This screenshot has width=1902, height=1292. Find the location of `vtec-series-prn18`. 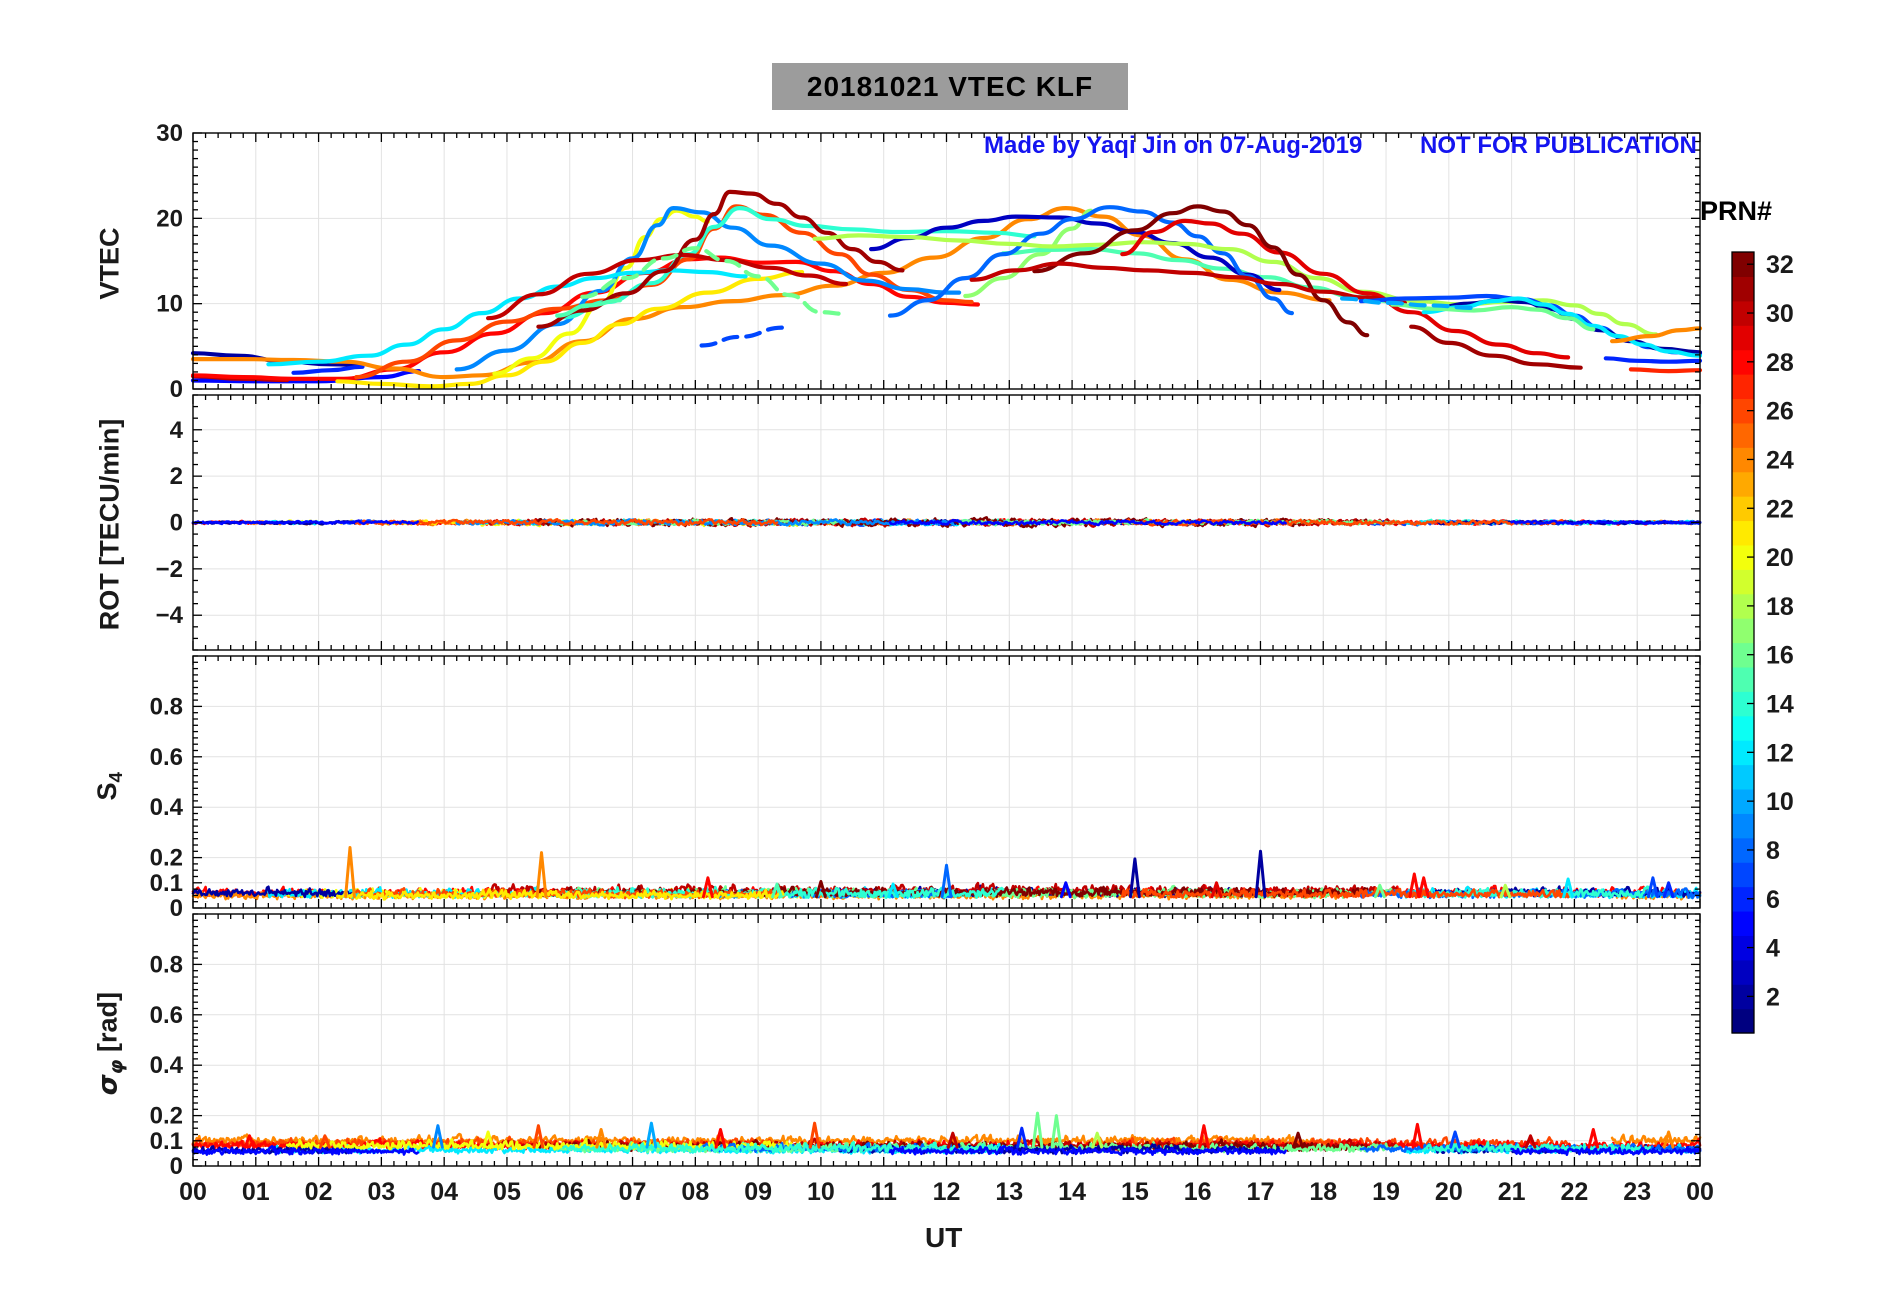

vtec-series-prn18 is located at coordinates (1235, 285).